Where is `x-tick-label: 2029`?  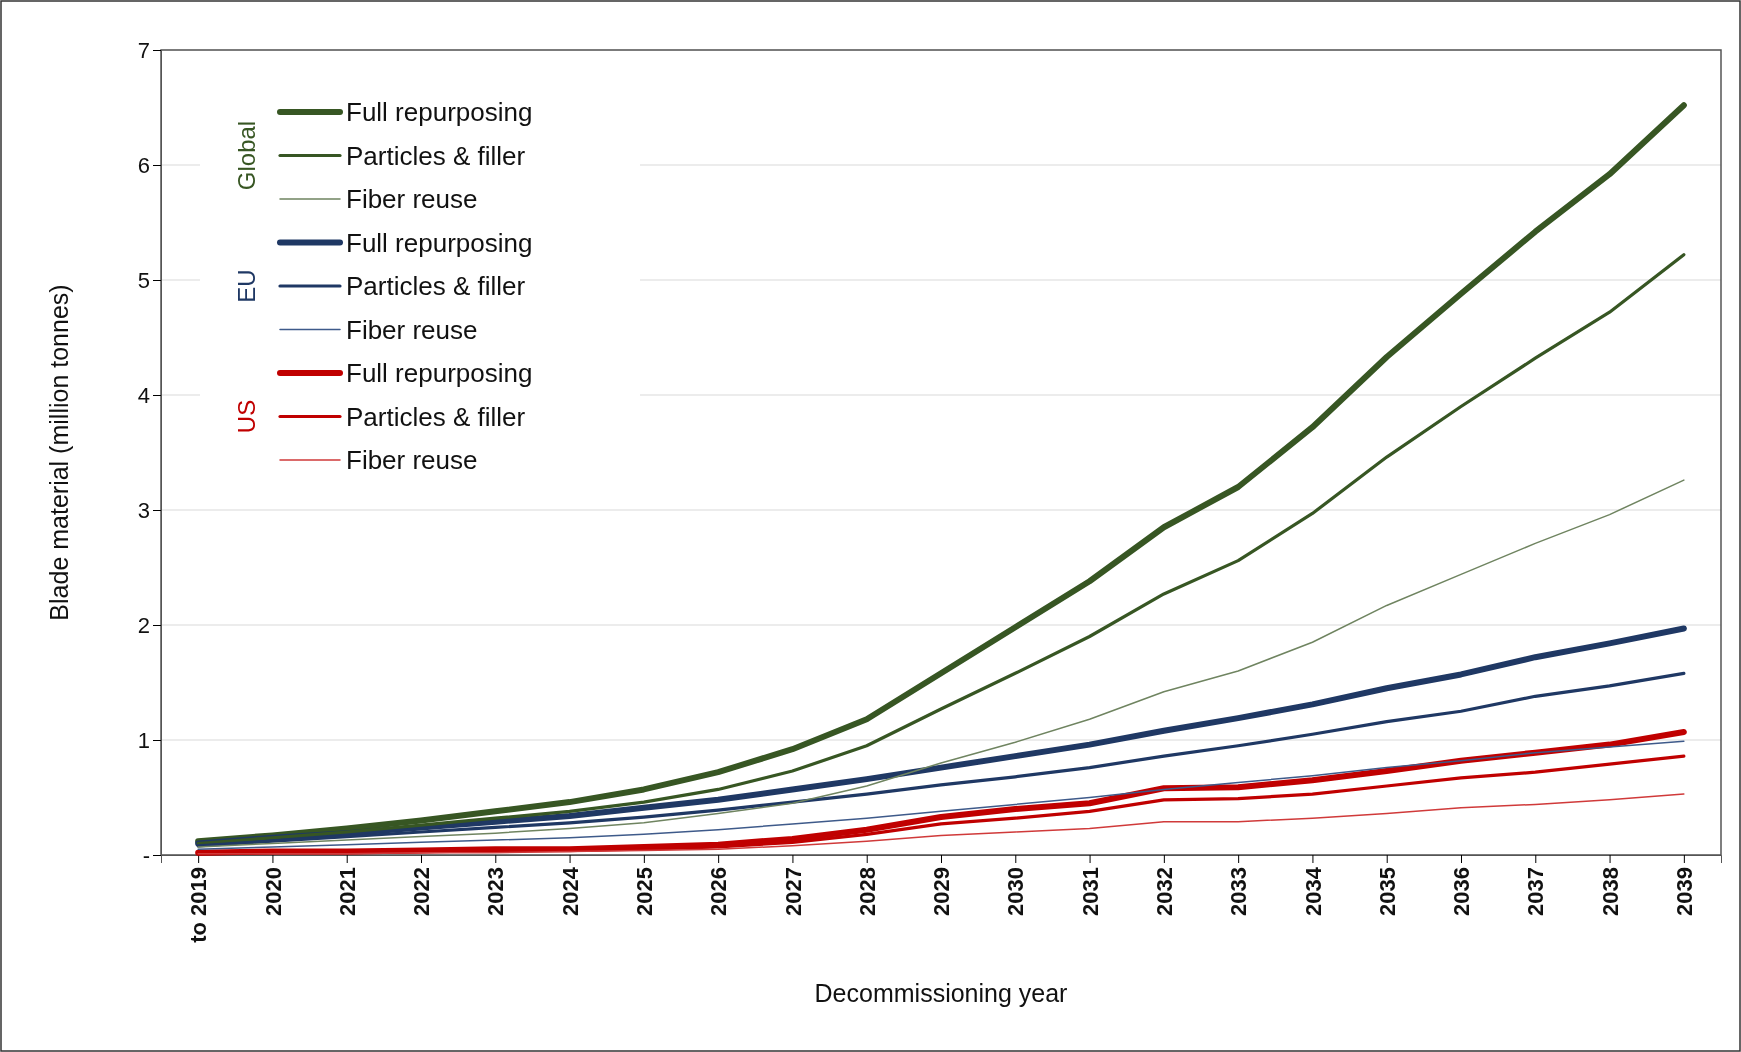
x-tick-label: 2029 is located at coordinates (942, 891).